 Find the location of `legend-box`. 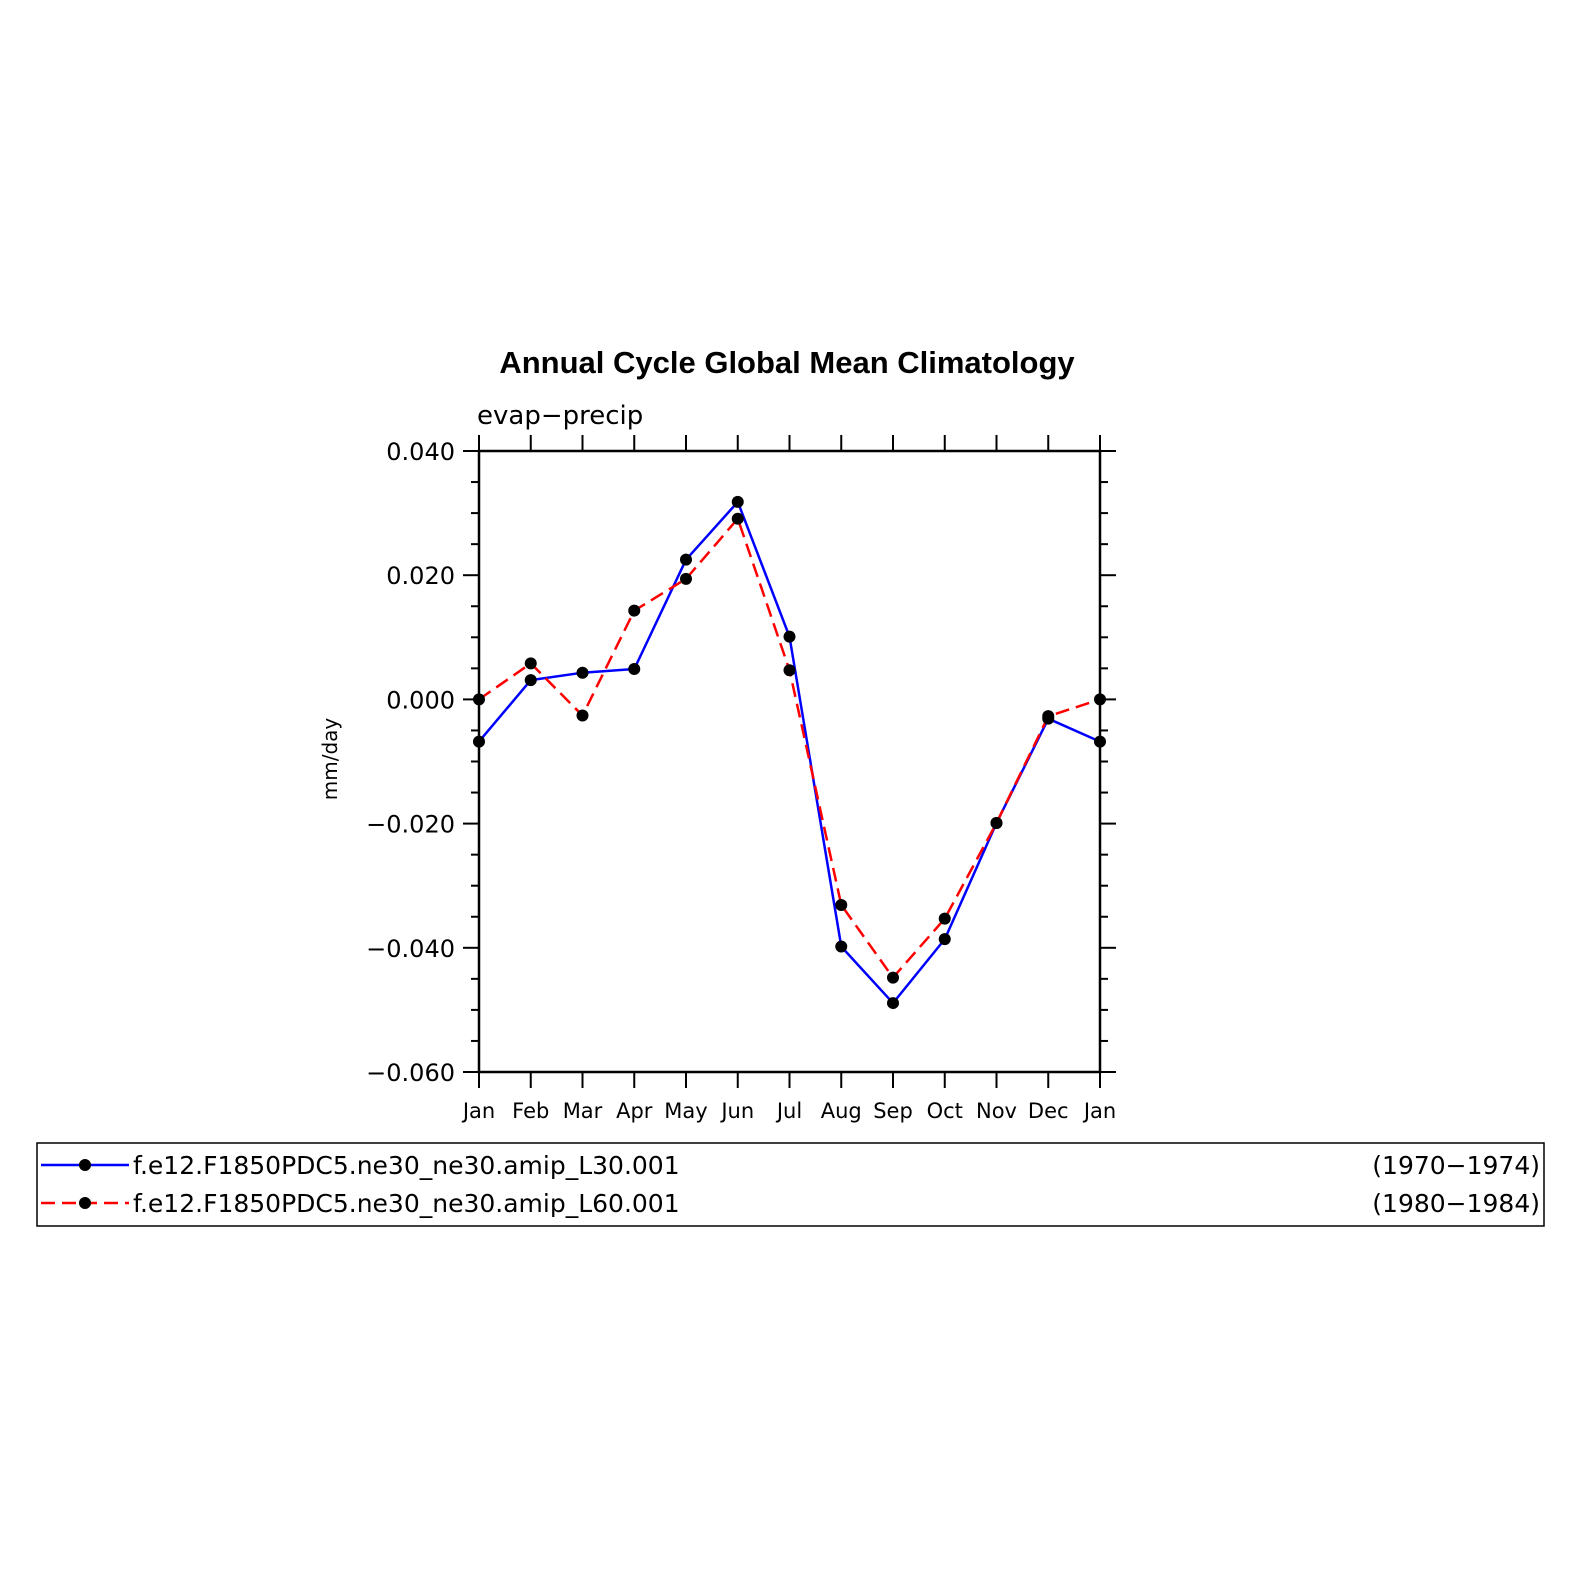

legend-box is located at coordinates (790, 1184).